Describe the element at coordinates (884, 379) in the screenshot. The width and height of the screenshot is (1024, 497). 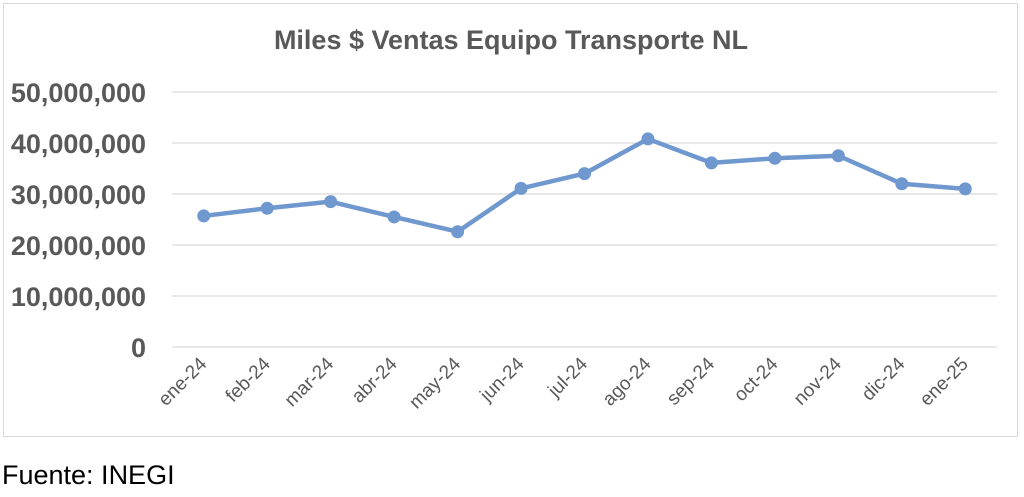
I see `x-tick-label: dic-24` at that location.